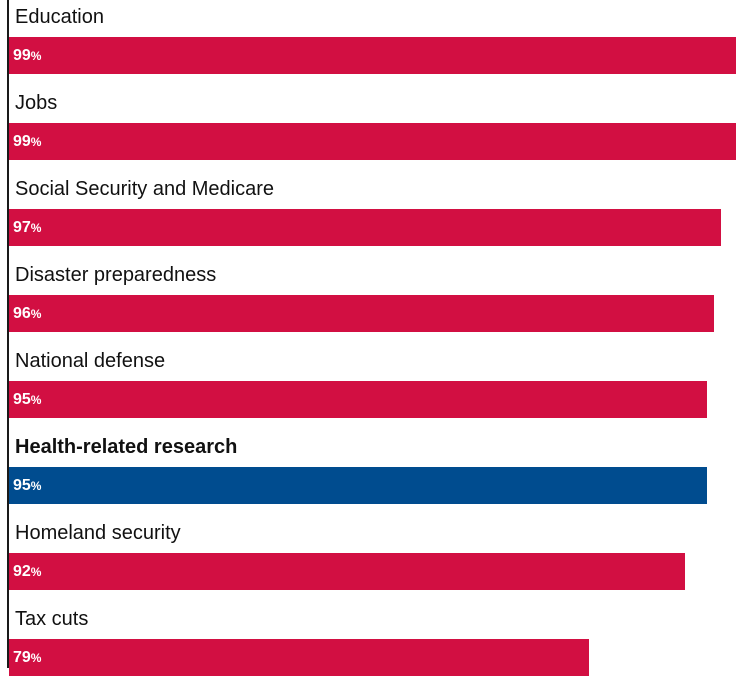 Image resolution: width=736 pixels, height=688 pixels. I want to click on bar-national-defense, so click(358, 399).